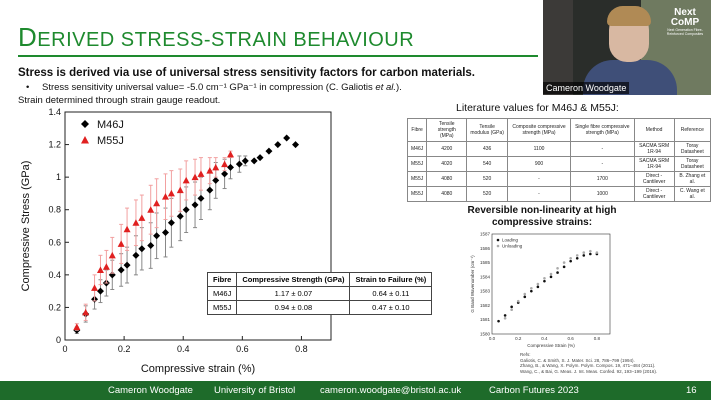 The height and width of the screenshot is (400, 711). What do you see at coordinates (447, 149) in the screenshot?
I see `lit-cell: 4200` at bounding box center [447, 149].